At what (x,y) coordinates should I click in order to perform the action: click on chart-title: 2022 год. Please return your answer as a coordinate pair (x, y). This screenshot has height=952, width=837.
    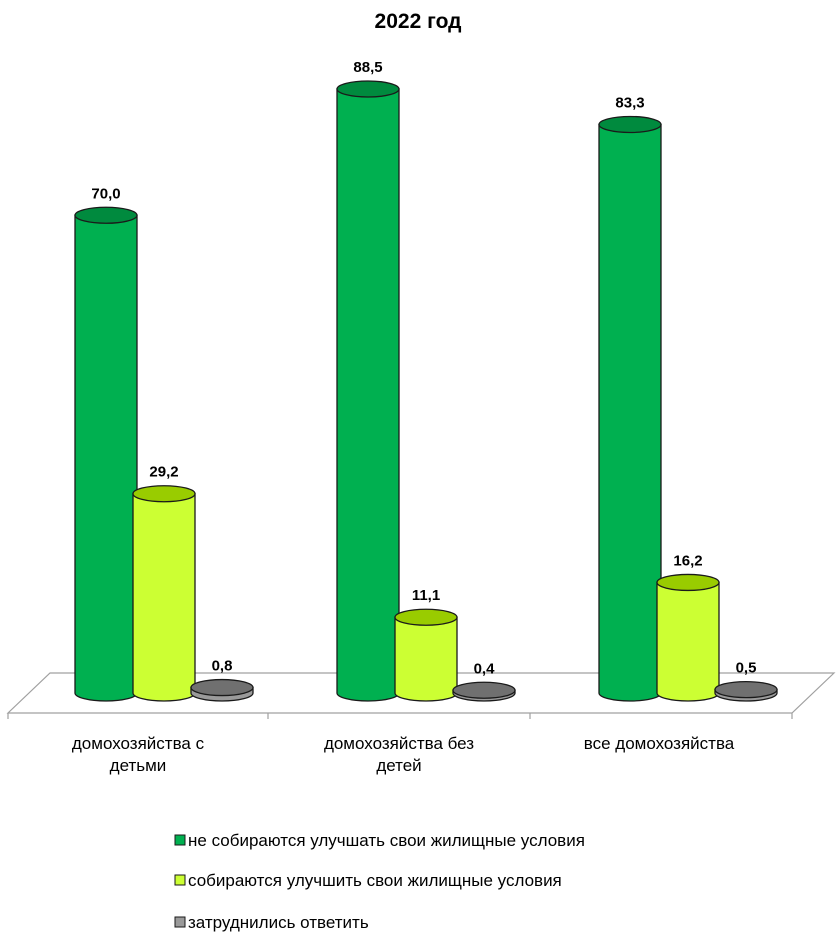
    Looking at the image, I should click on (418, 21).